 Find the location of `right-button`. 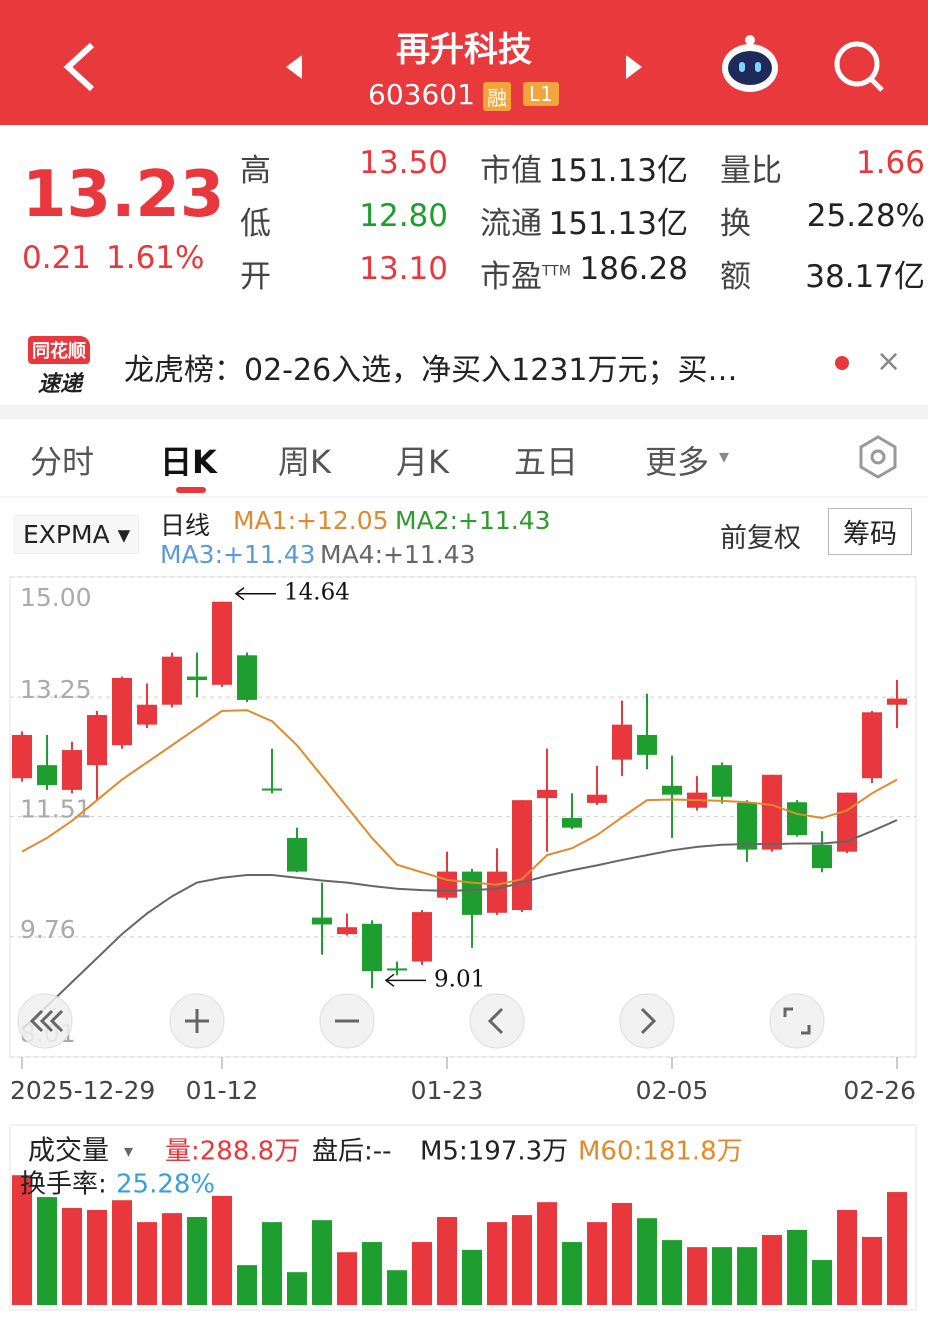

right-button is located at coordinates (647, 1021).